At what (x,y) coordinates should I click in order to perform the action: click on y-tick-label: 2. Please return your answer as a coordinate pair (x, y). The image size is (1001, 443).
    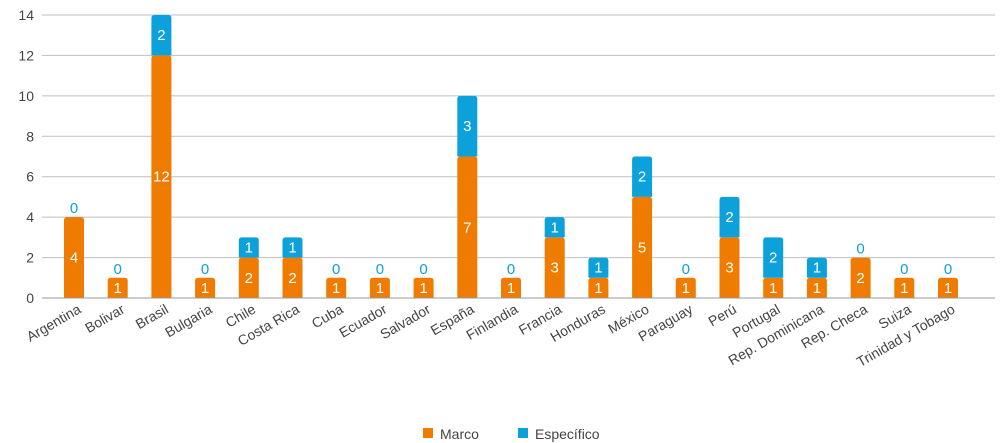
    Looking at the image, I should click on (30, 258).